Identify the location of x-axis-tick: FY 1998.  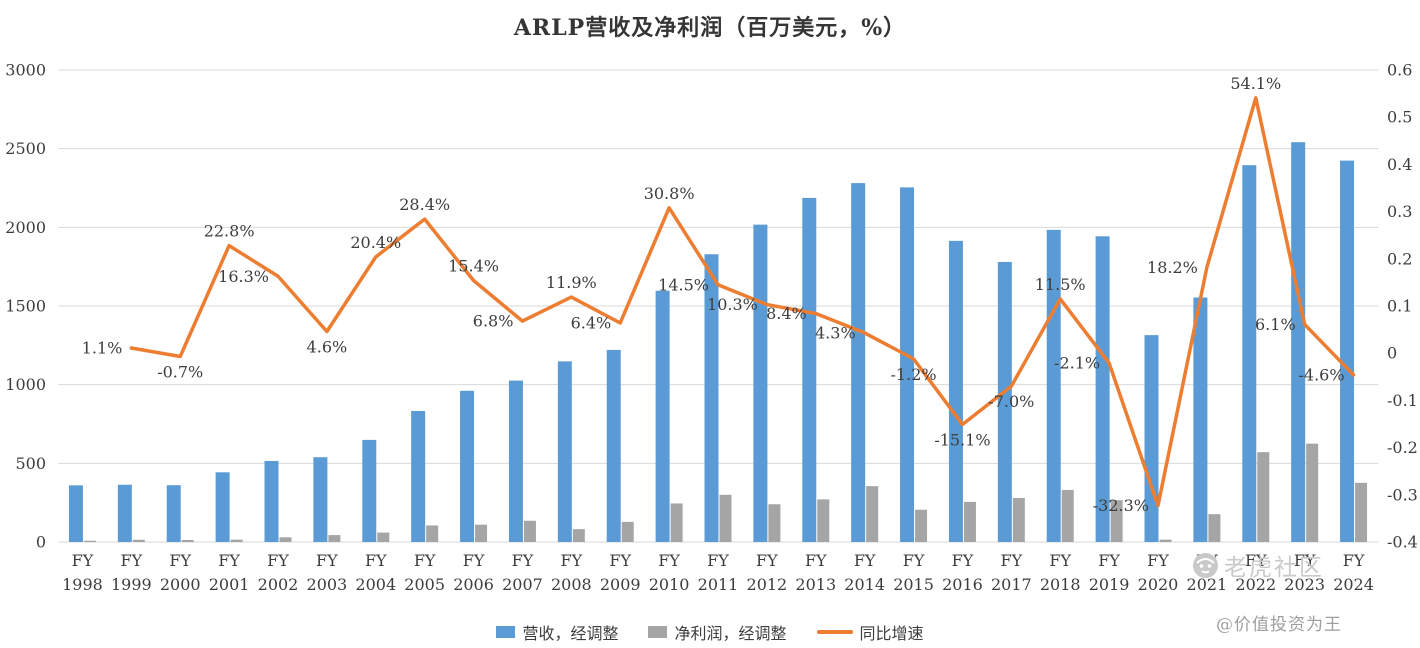
(82, 572).